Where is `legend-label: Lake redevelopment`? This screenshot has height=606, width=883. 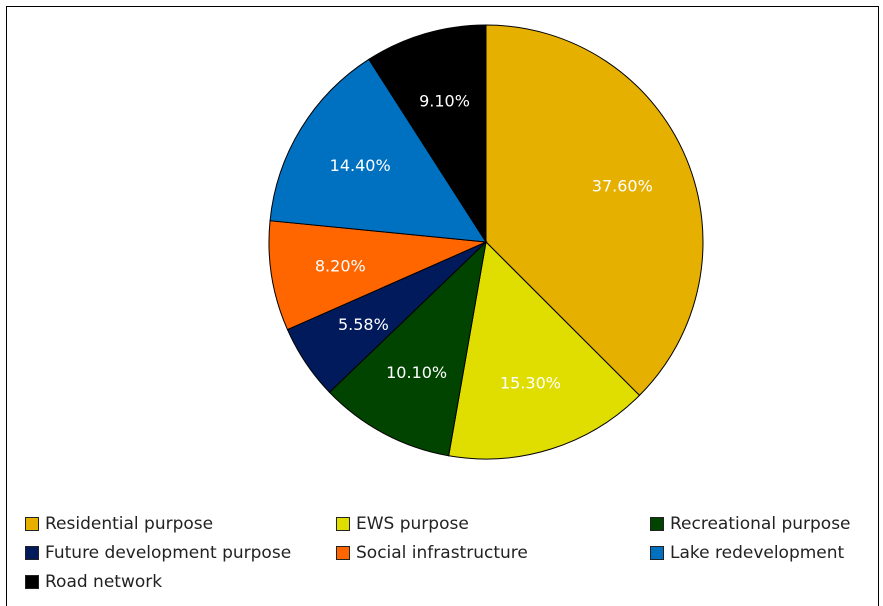
legend-label: Lake redevelopment is located at coordinates (757, 553).